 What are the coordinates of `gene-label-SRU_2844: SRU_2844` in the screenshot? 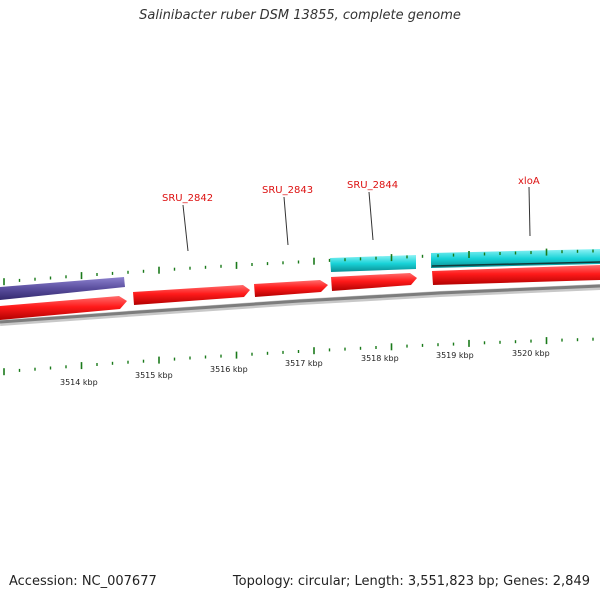 It's located at (372, 185).